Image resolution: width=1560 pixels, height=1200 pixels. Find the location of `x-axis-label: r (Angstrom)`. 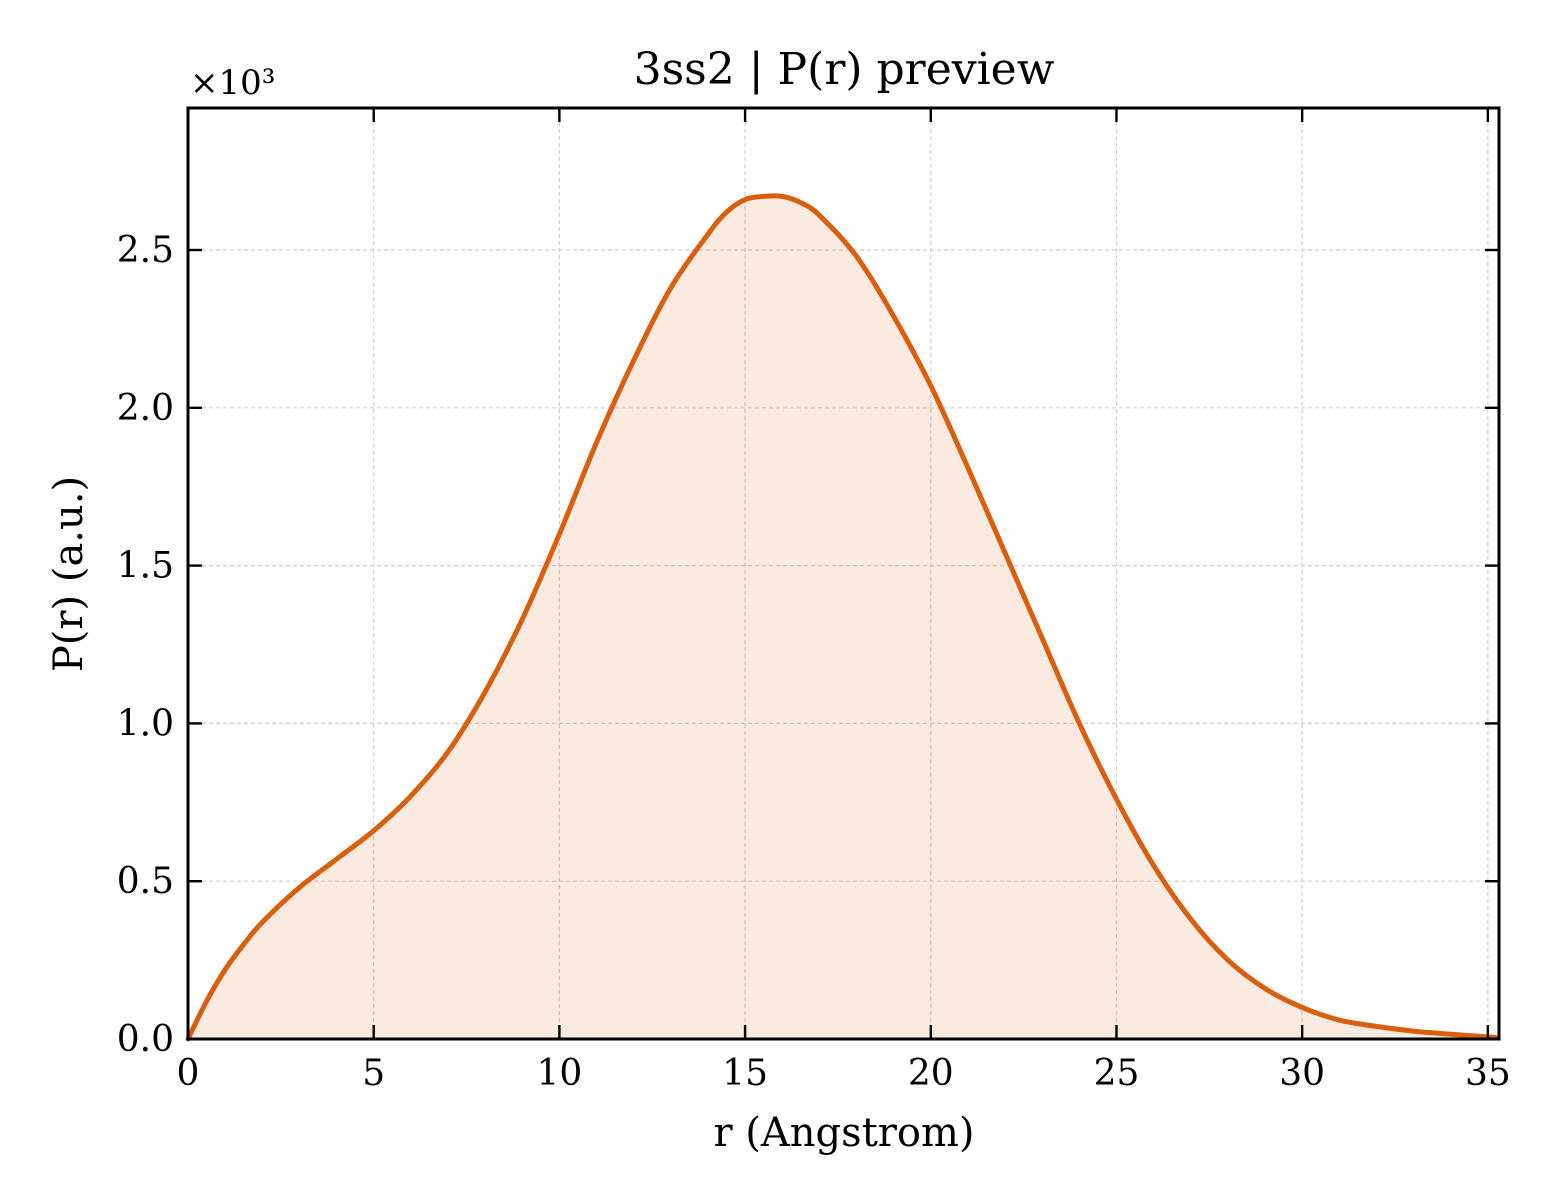

x-axis-label: r (Angstrom) is located at coordinates (843, 1133).